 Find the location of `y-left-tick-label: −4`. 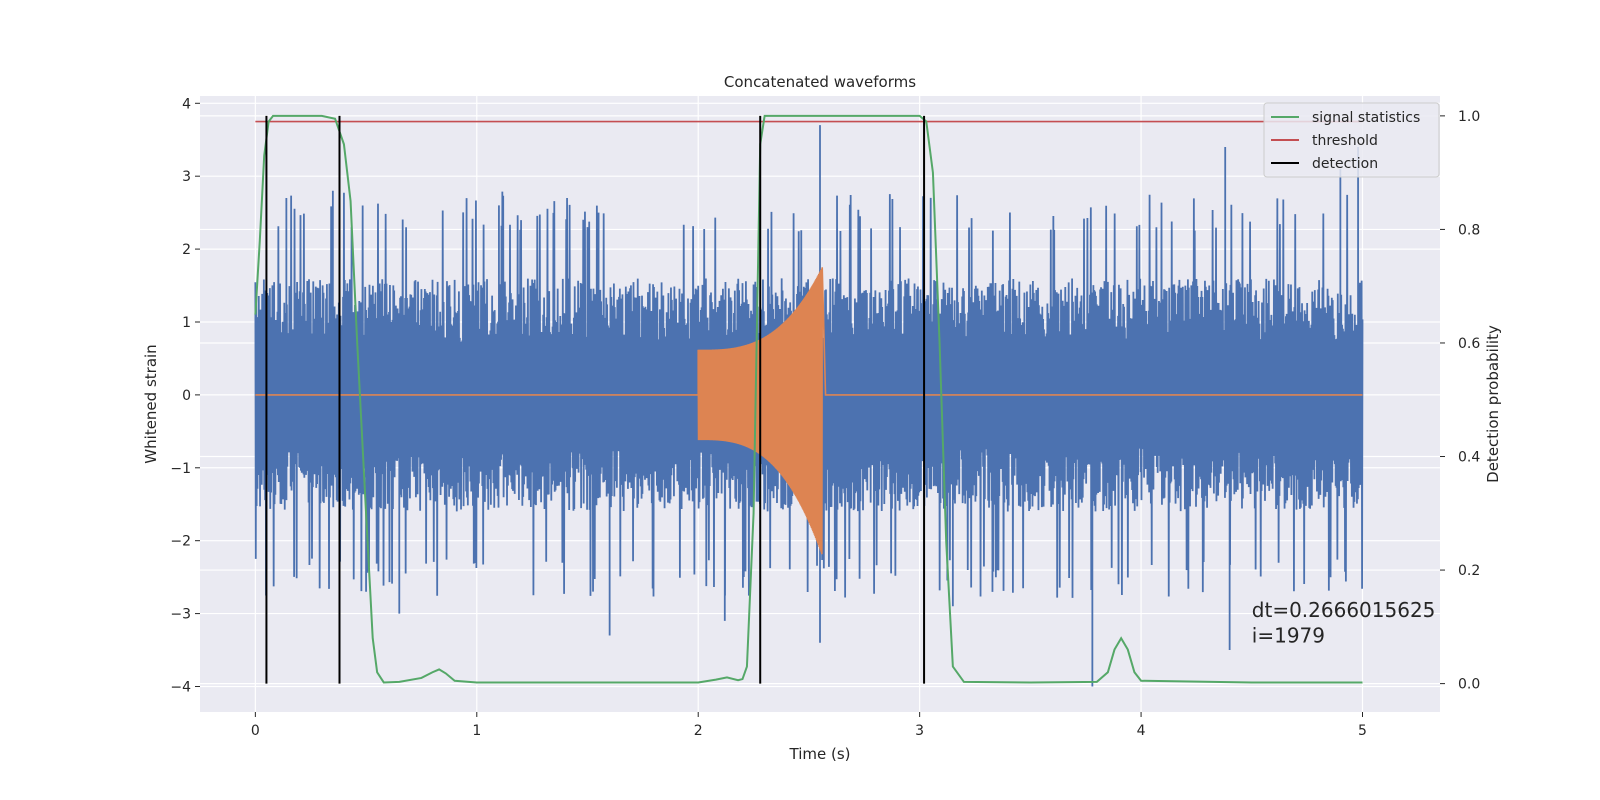

y-left-tick-label: −4 is located at coordinates (180, 687).